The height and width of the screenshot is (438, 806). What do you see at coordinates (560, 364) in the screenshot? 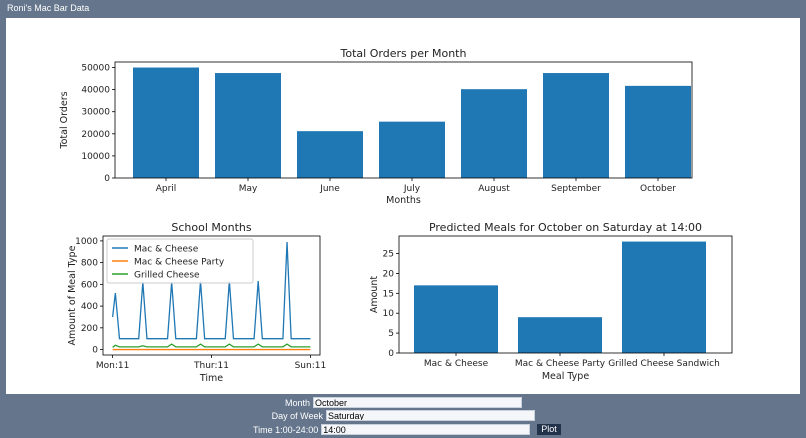
I see `x-tick-label: Mac & Cheese Party` at bounding box center [560, 364].